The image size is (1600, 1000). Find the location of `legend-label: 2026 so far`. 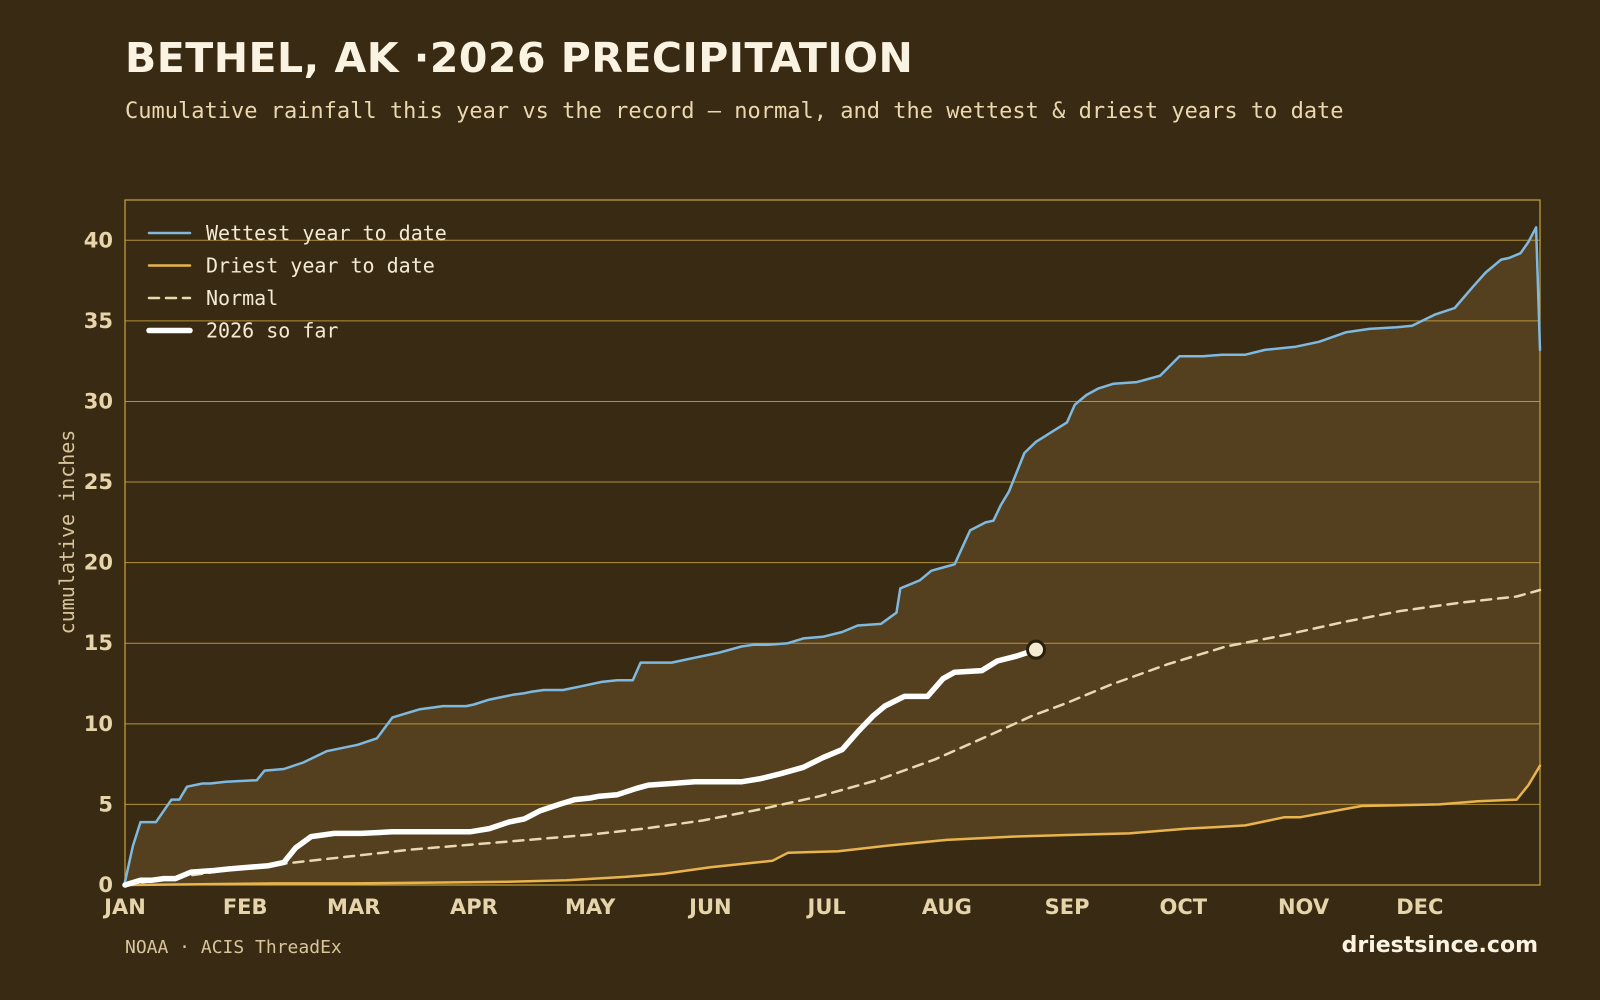

legend-label: 2026 so far is located at coordinates (272, 331).